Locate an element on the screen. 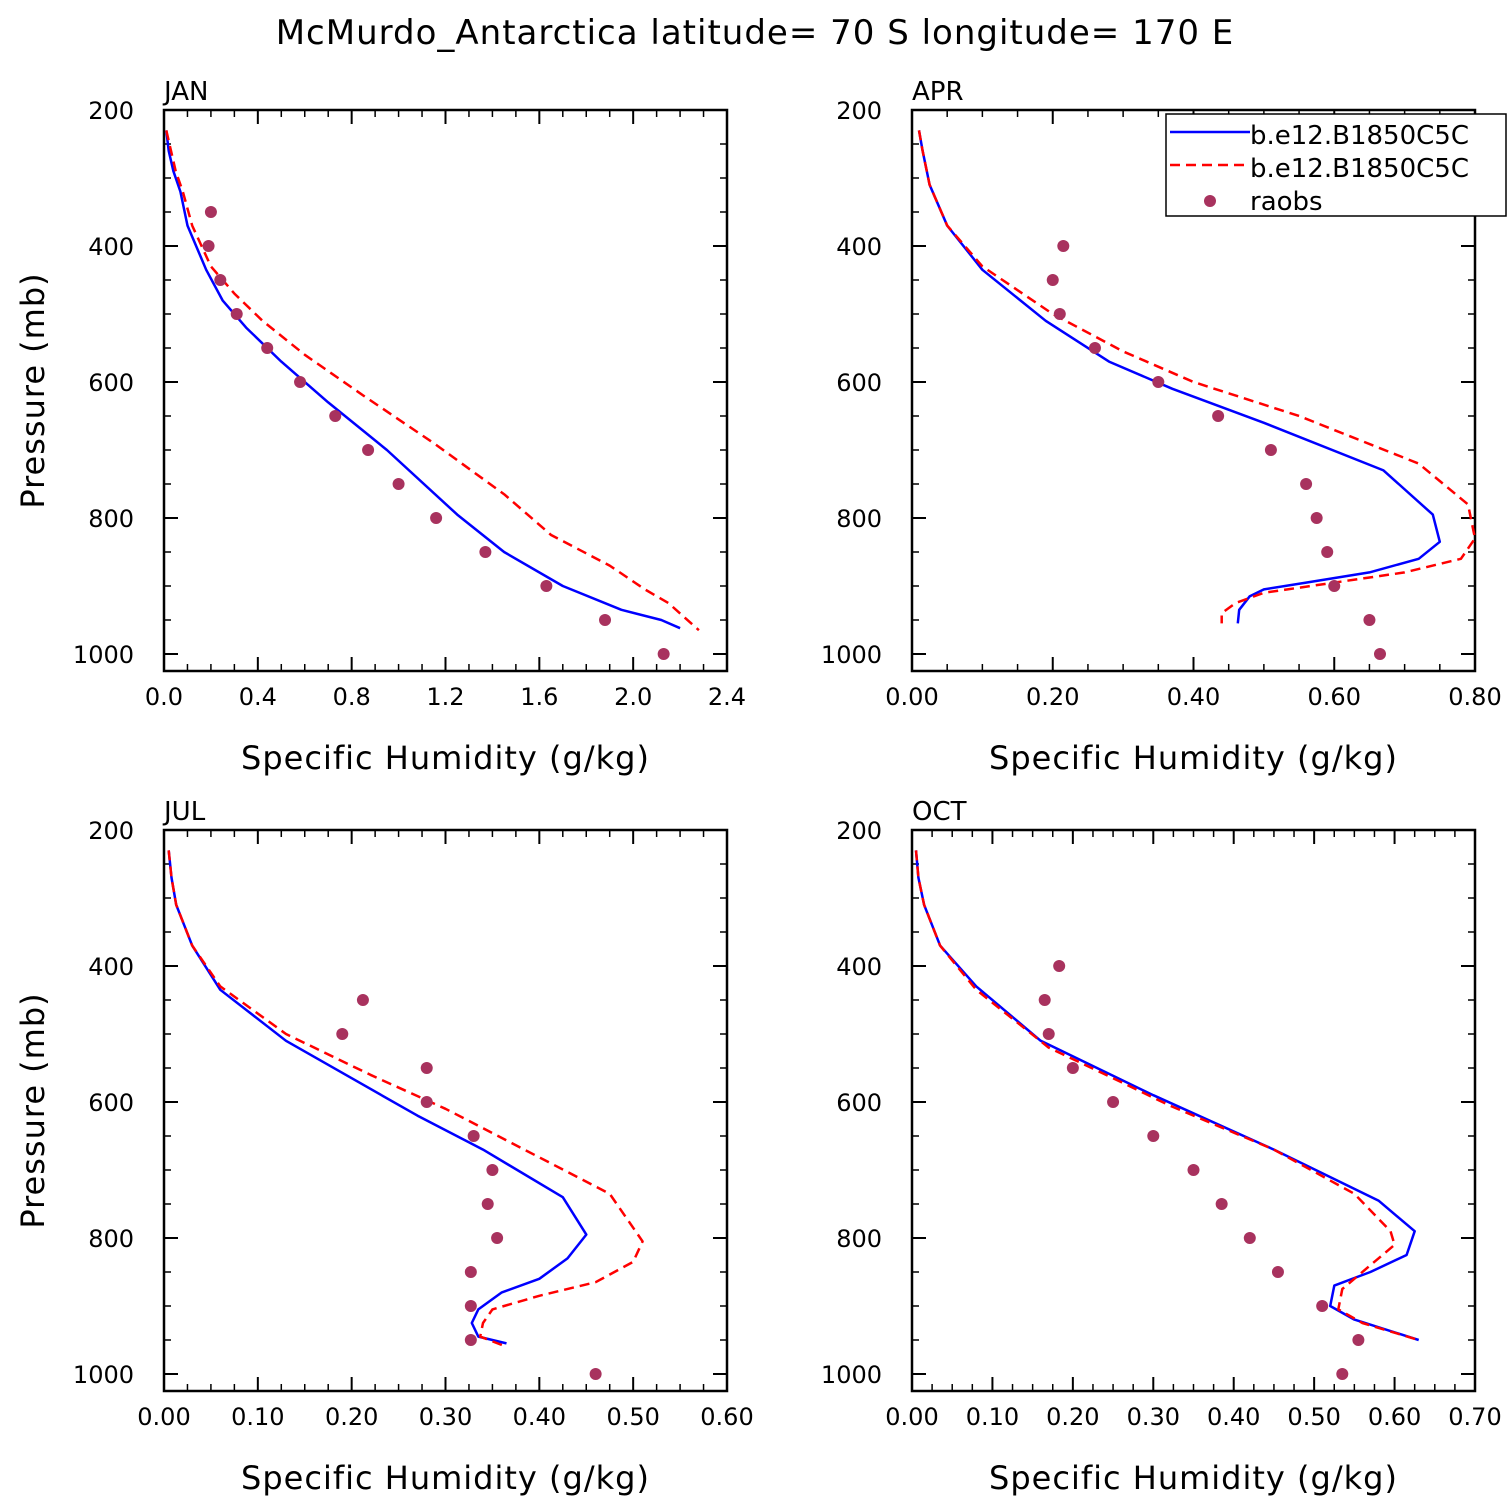  x-tick-label: 0.00 is located at coordinates (911, 1417).